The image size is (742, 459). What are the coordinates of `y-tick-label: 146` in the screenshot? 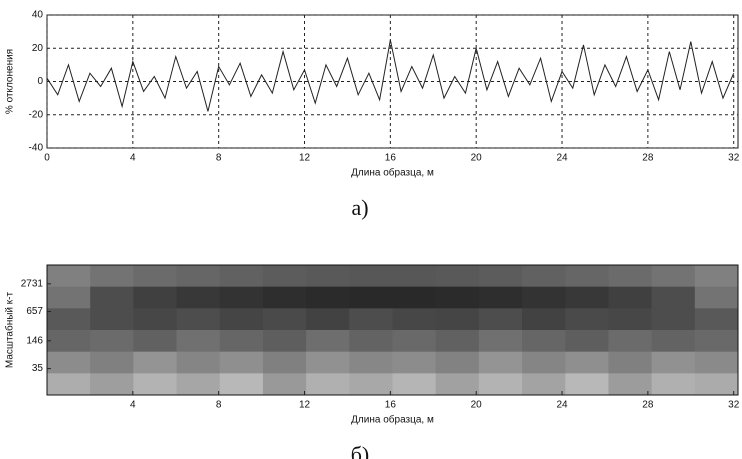 It's located at (34, 340).